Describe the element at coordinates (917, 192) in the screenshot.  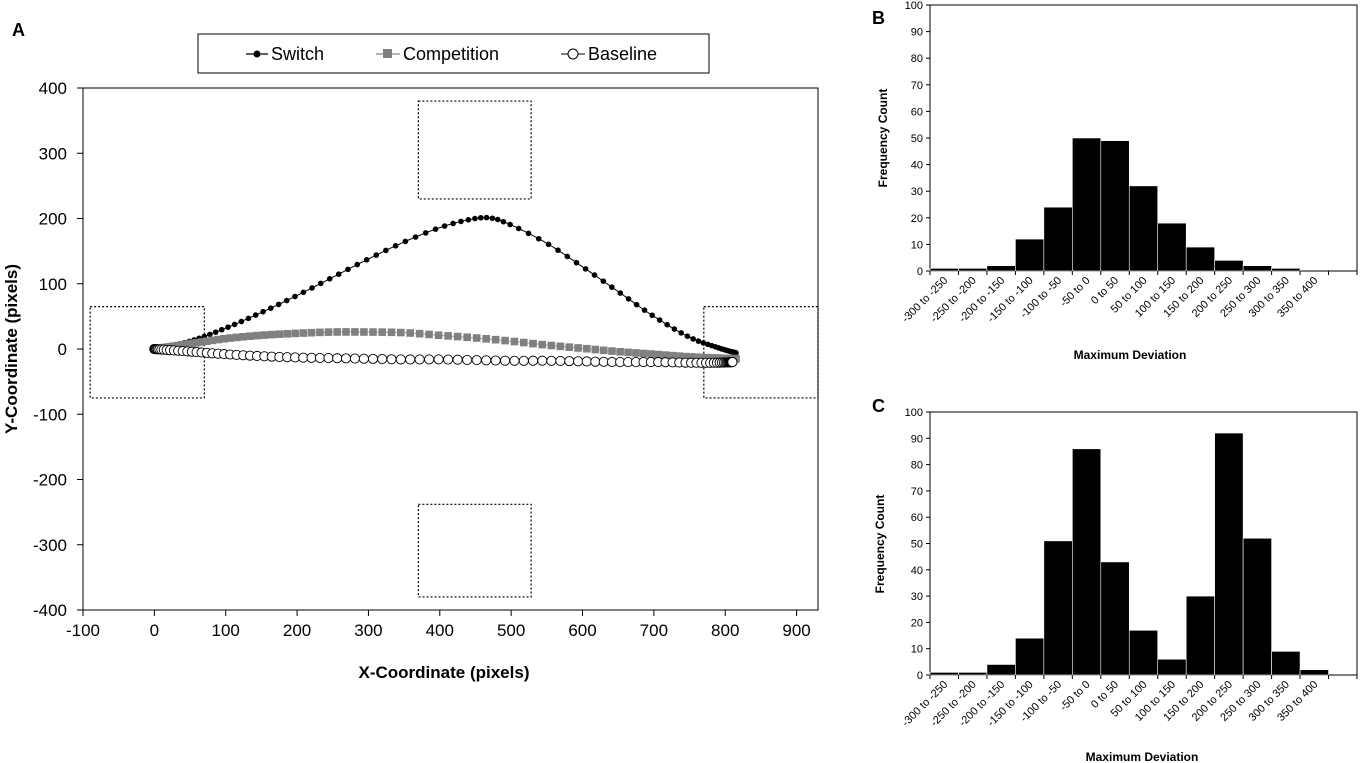
I see `y-tick-label: 30` at that location.